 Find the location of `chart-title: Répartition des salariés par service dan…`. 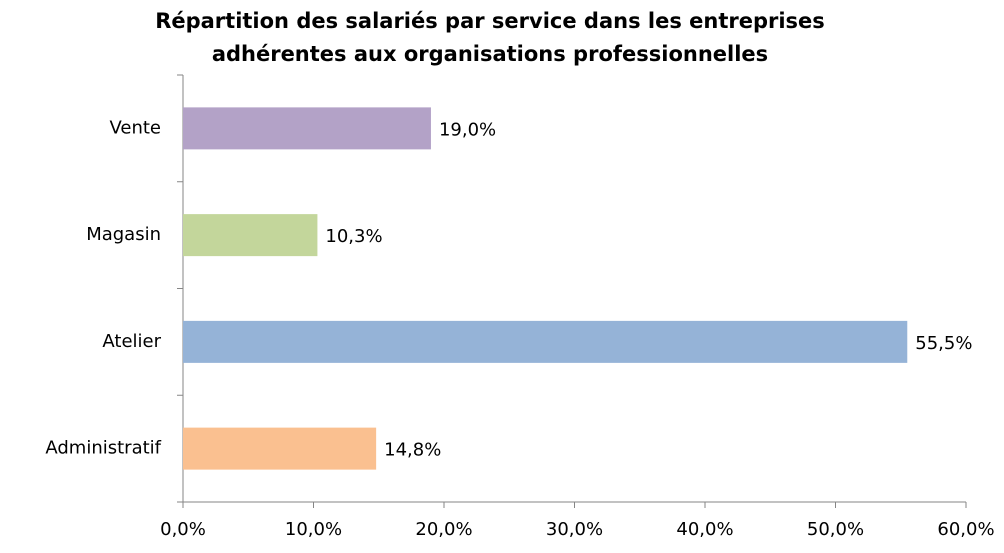

chart-title: Répartition des salariés par service dan… is located at coordinates (490, 21).